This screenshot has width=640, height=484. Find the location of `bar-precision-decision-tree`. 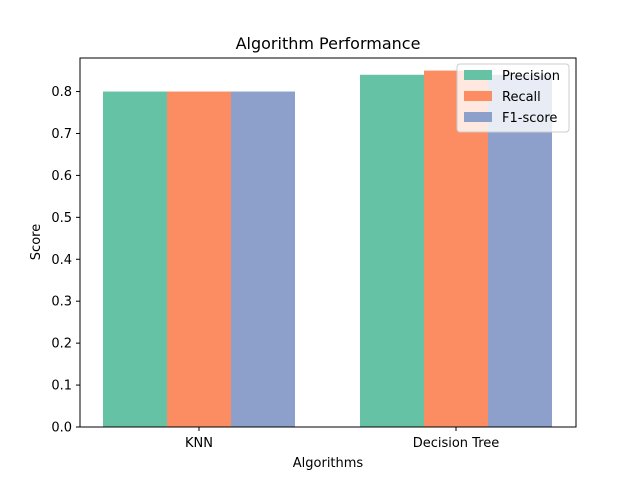

bar-precision-decision-tree is located at coordinates (392, 250).